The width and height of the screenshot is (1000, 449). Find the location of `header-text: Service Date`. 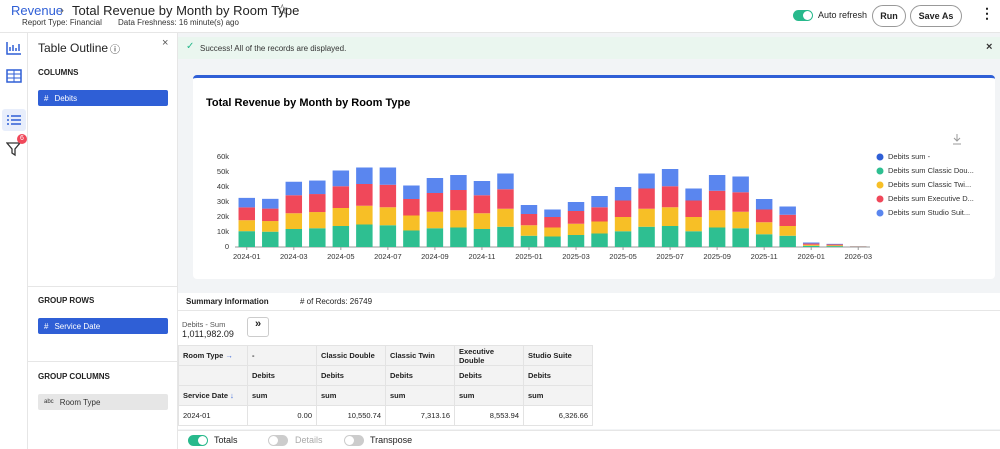

header-text: Service Date is located at coordinates (206, 395).